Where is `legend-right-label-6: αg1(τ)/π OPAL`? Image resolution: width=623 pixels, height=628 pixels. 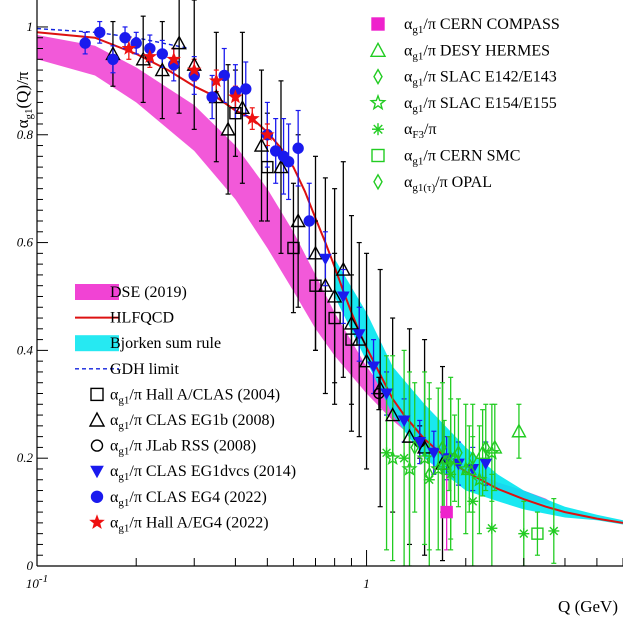 legend-right-label-6: αg1(τ)/π OPAL is located at coordinates (448, 184).